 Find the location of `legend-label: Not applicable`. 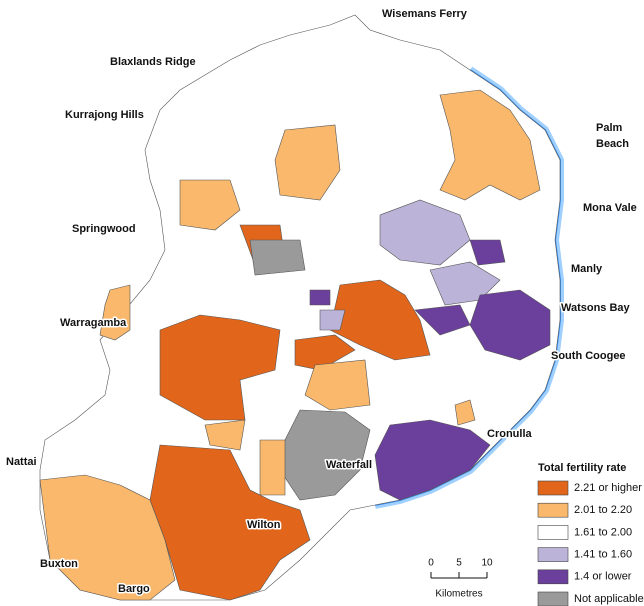

legend-label: Not applicable is located at coordinates (609, 599).